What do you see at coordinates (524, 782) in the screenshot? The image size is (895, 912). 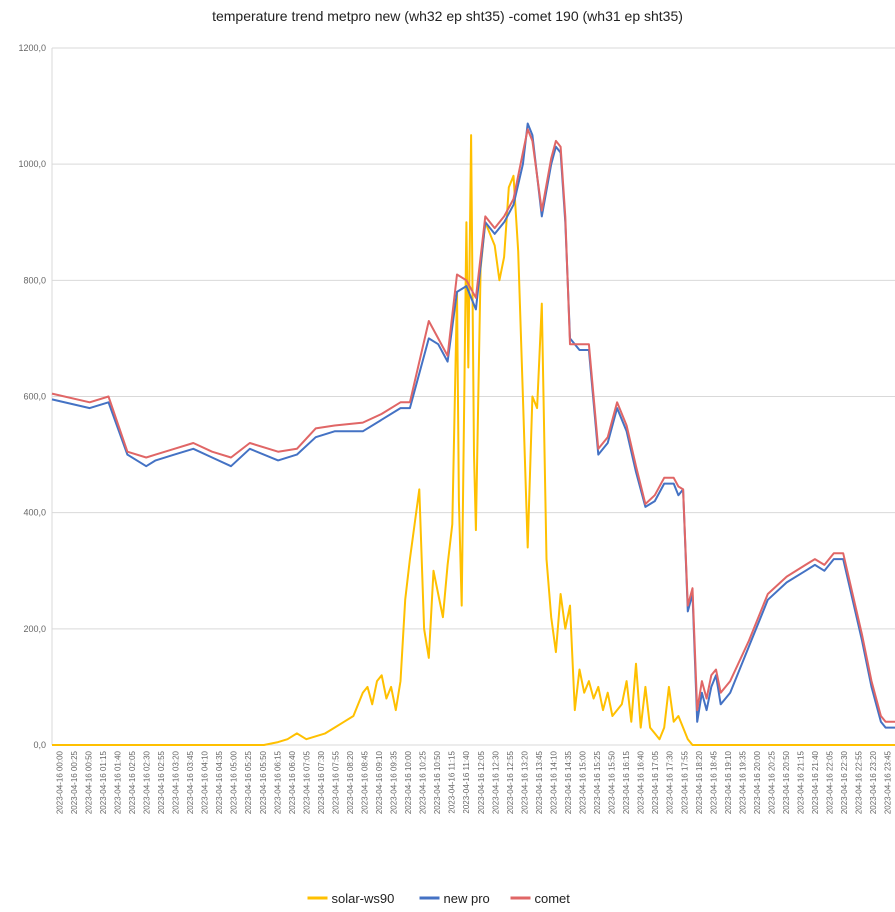 I see `x-tick-label: 2023-04-16 13:20` at bounding box center [524, 782].